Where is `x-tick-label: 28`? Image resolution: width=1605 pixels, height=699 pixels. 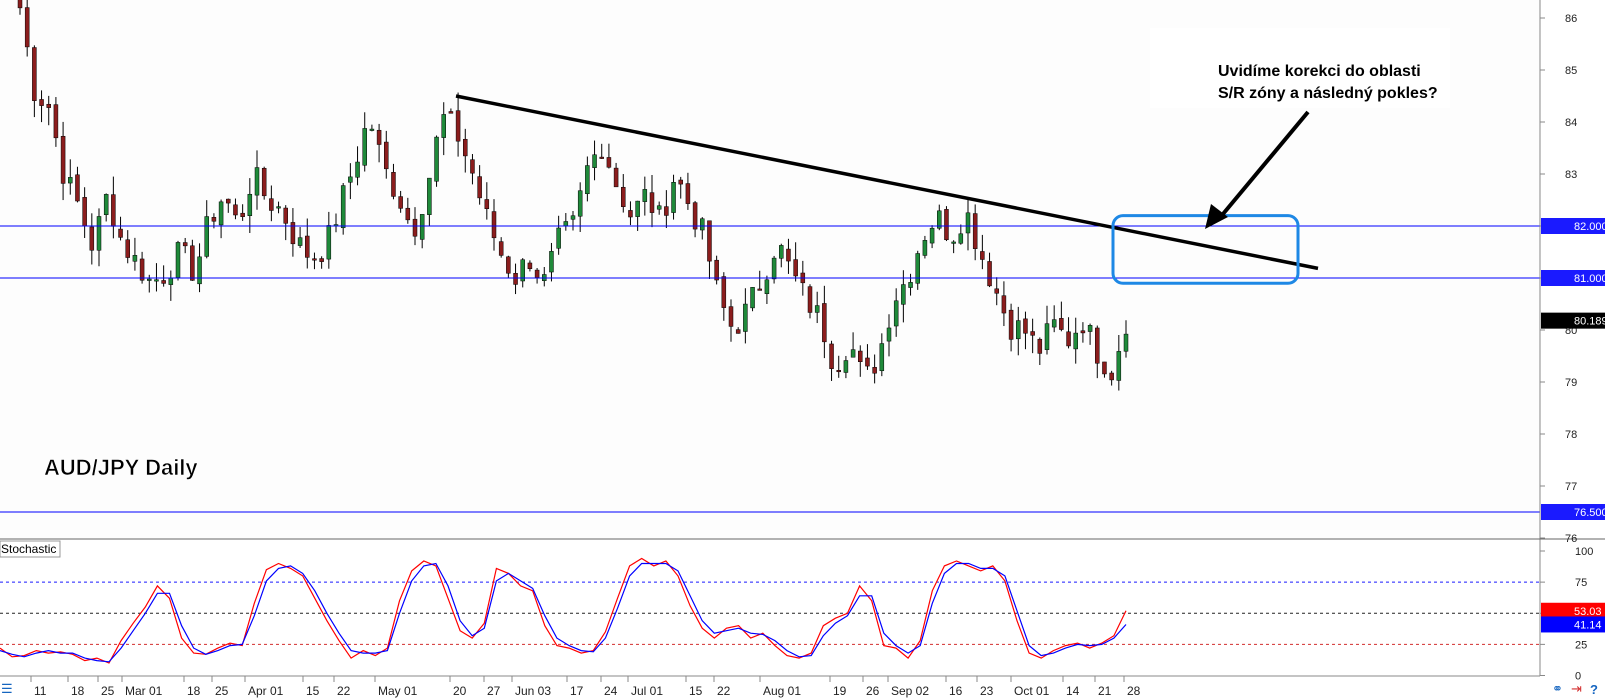
x-tick-label: 28 is located at coordinates (1134, 691).